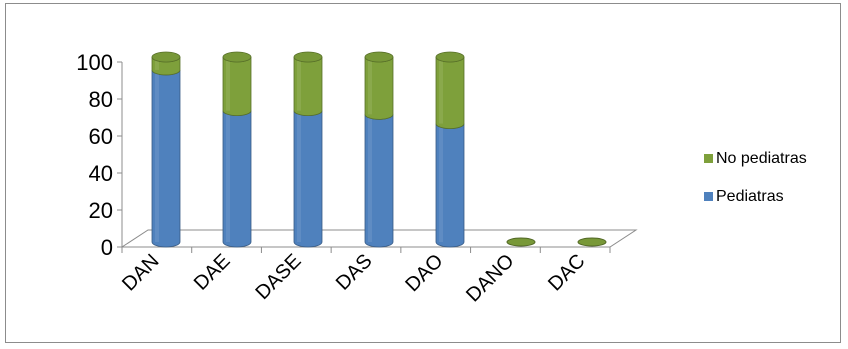  What do you see at coordinates (101, 99) in the screenshot?
I see `y-tick-label: 80` at bounding box center [101, 99].